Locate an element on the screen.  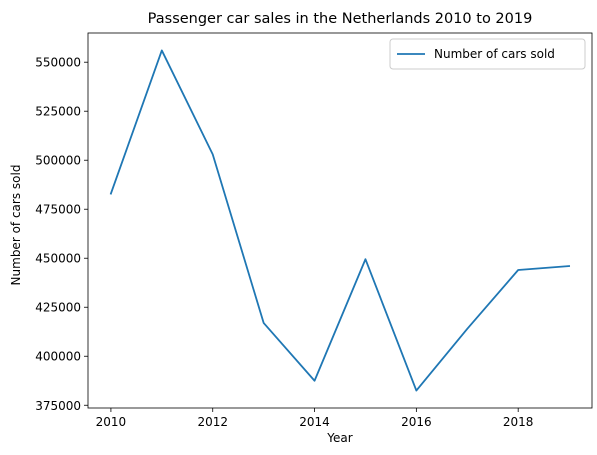
y-tick-label: 400000 is located at coordinates (58, 357).